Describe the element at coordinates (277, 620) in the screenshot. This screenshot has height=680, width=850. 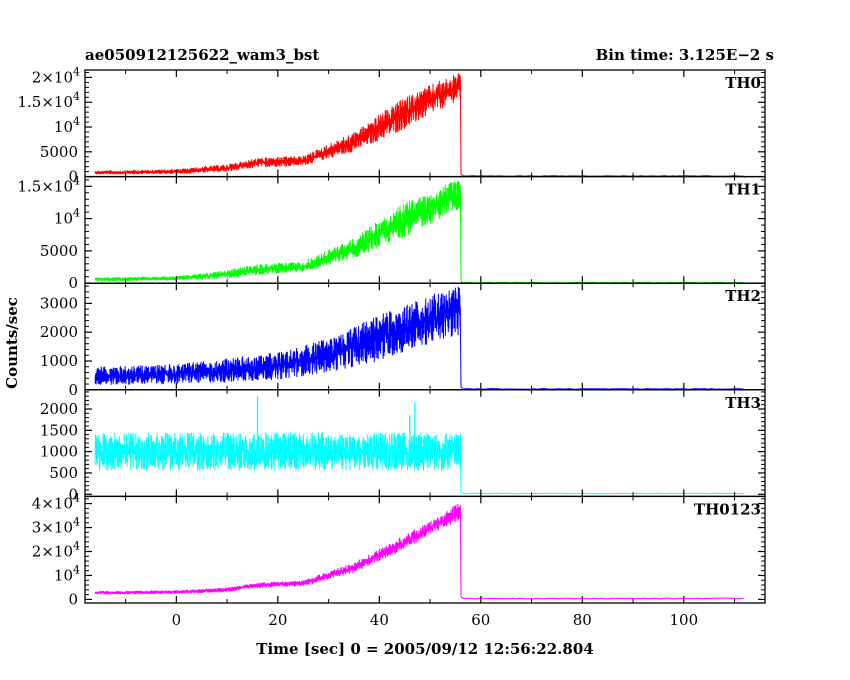
I see `x-tick-label: 20` at that location.